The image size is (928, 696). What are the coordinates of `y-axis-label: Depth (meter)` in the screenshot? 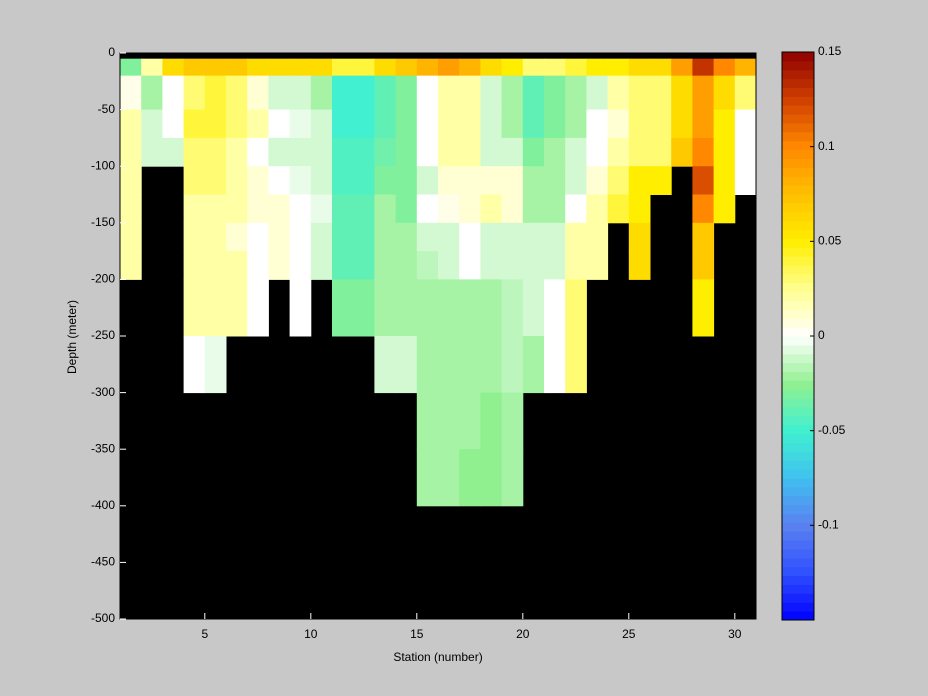 It's located at (72, 337).